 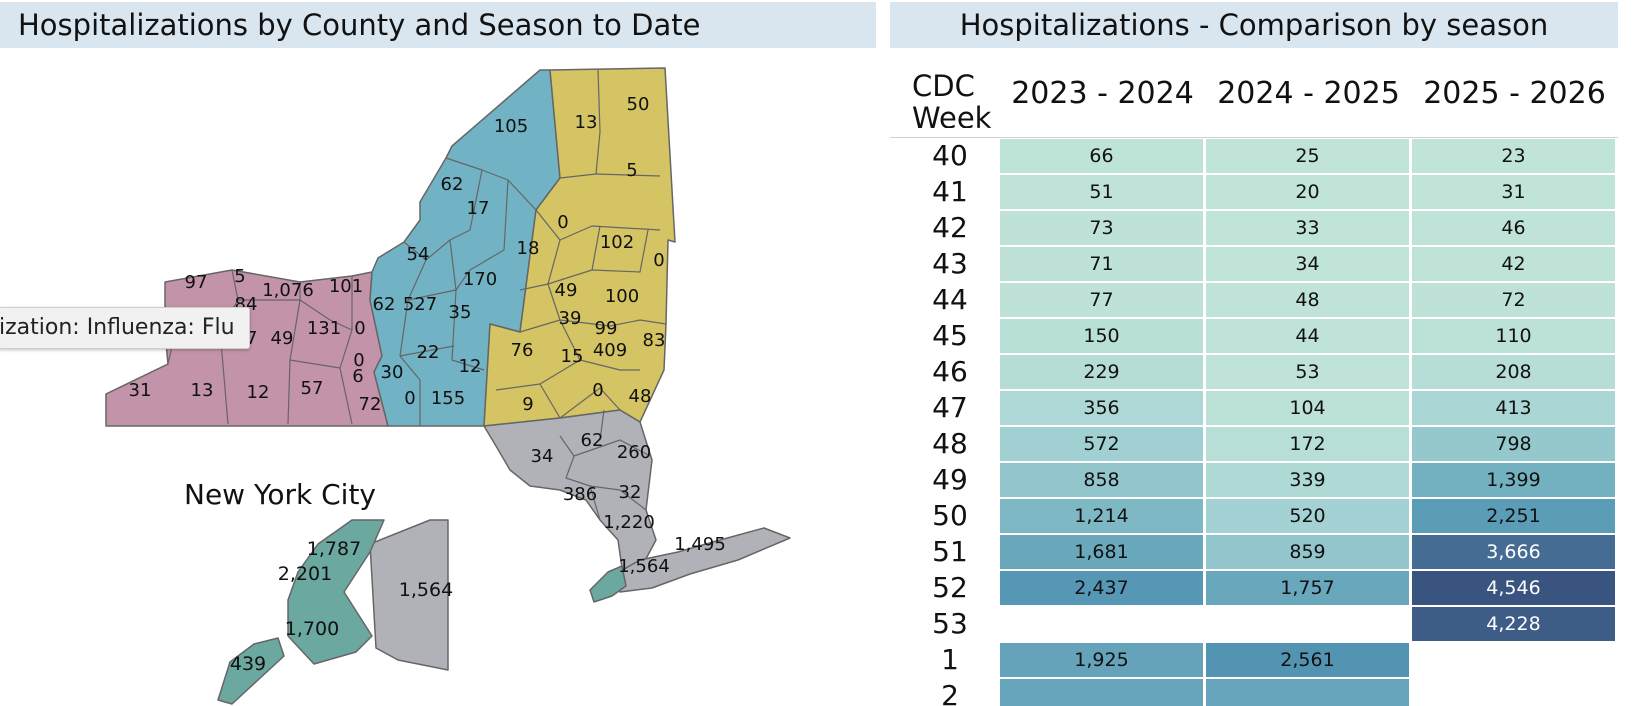 I want to click on week-label: 50, so click(x=950, y=515).